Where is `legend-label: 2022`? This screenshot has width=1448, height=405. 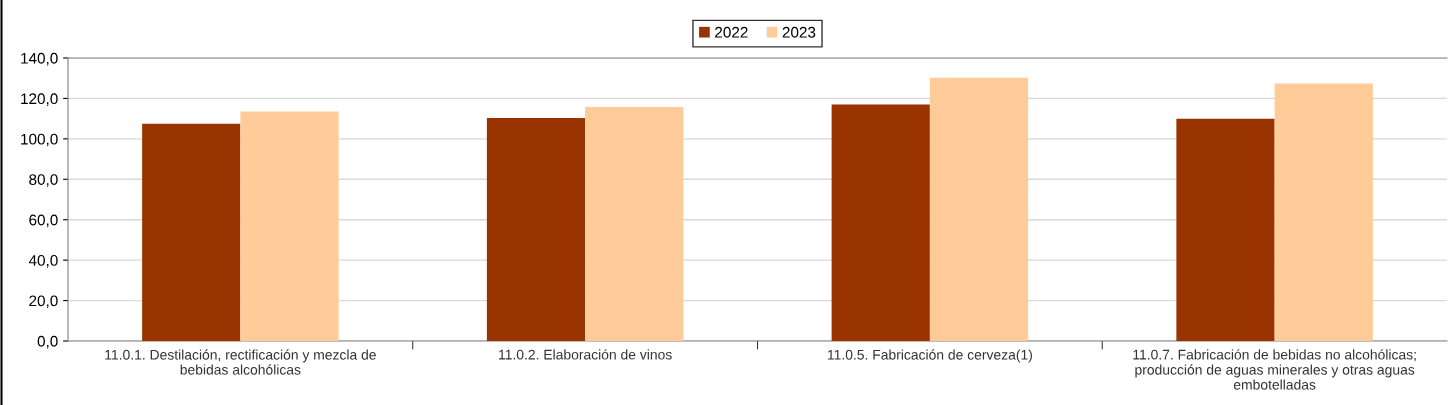 legend-label: 2022 is located at coordinates (731, 32).